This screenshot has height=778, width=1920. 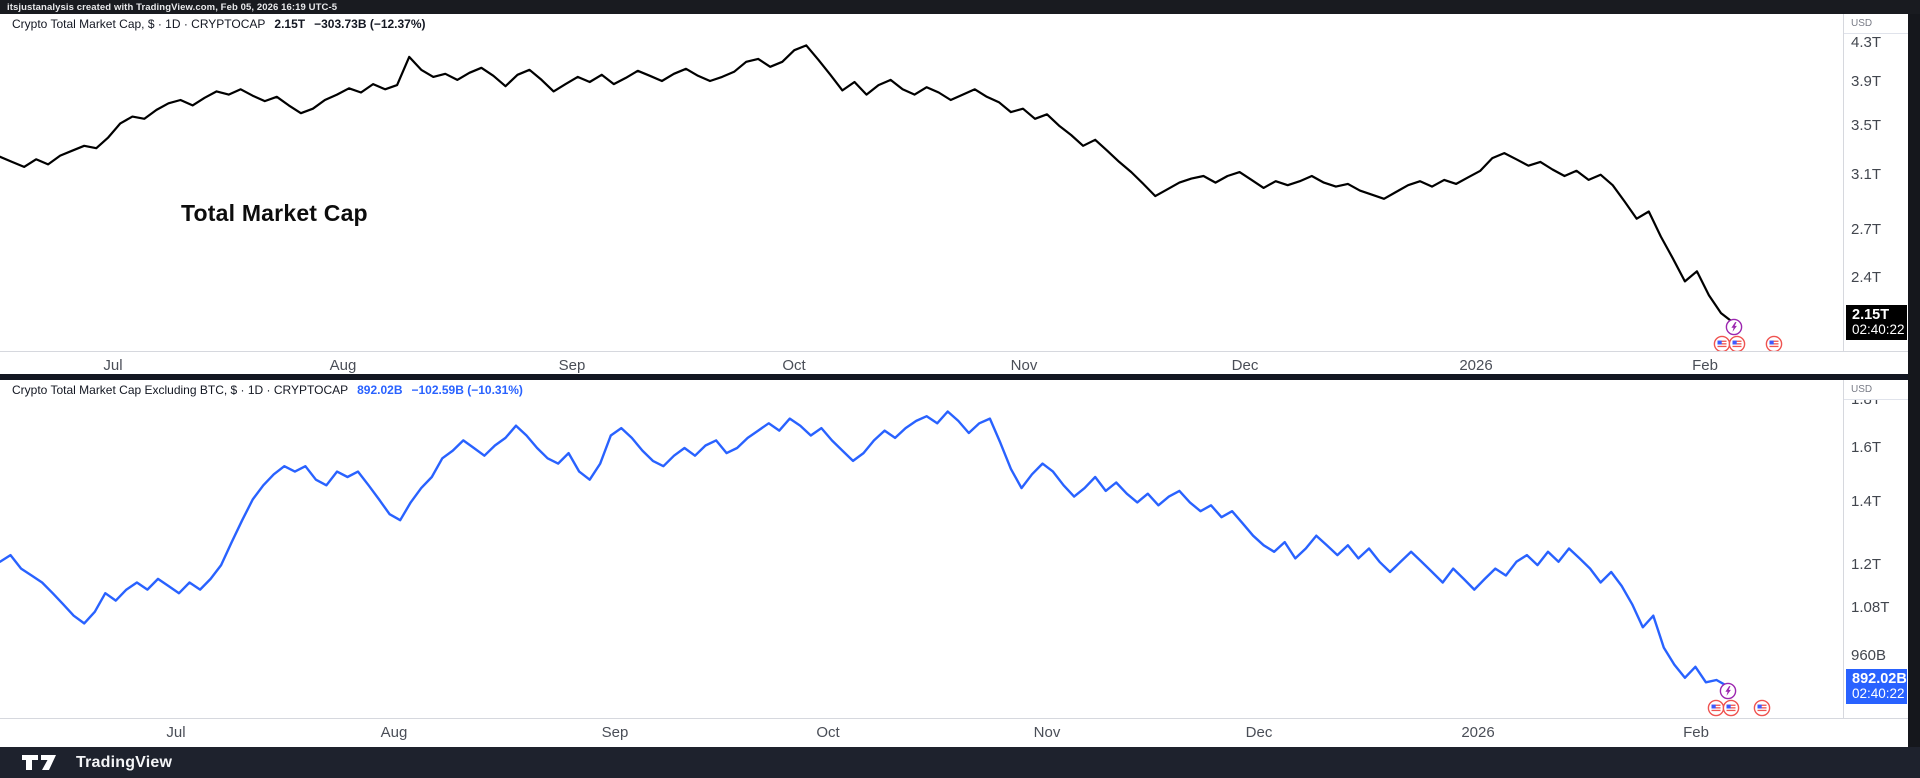 What do you see at coordinates (1870, 607) in the screenshot?
I see `price-tick: 1.08T` at bounding box center [1870, 607].